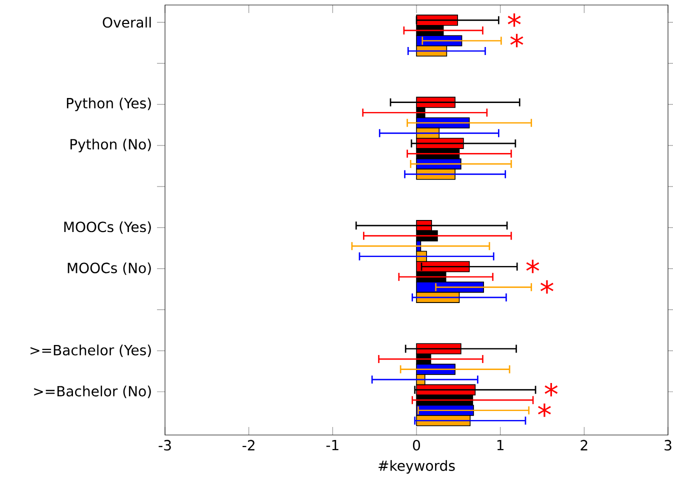  I want to click on x-tick-label: -2, so click(248, 445).